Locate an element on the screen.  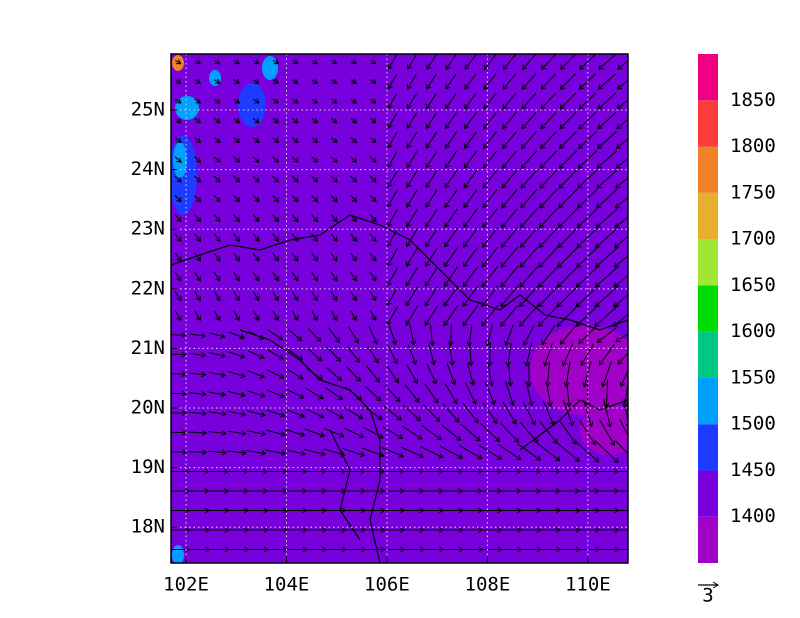
colorbar-label: 1500 is located at coordinates (753, 424).